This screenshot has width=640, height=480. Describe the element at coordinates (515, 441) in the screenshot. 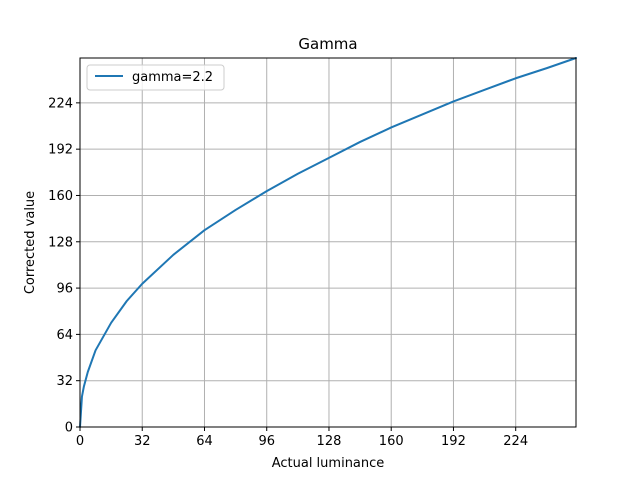

I see `x-tick-label: 224` at that location.